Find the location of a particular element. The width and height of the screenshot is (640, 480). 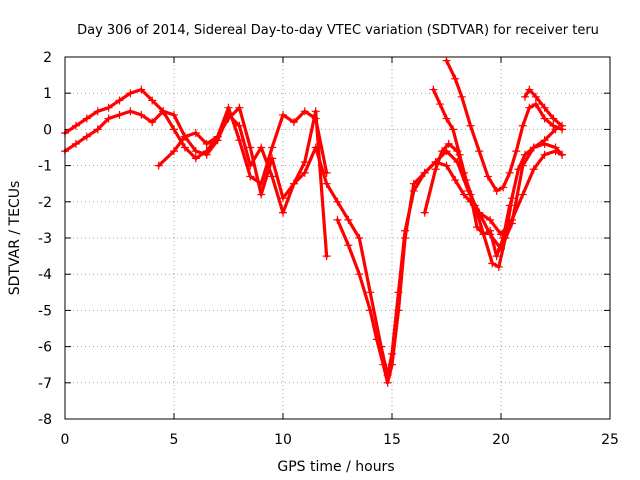

y-tick-label: 2 is located at coordinates (47, 58).